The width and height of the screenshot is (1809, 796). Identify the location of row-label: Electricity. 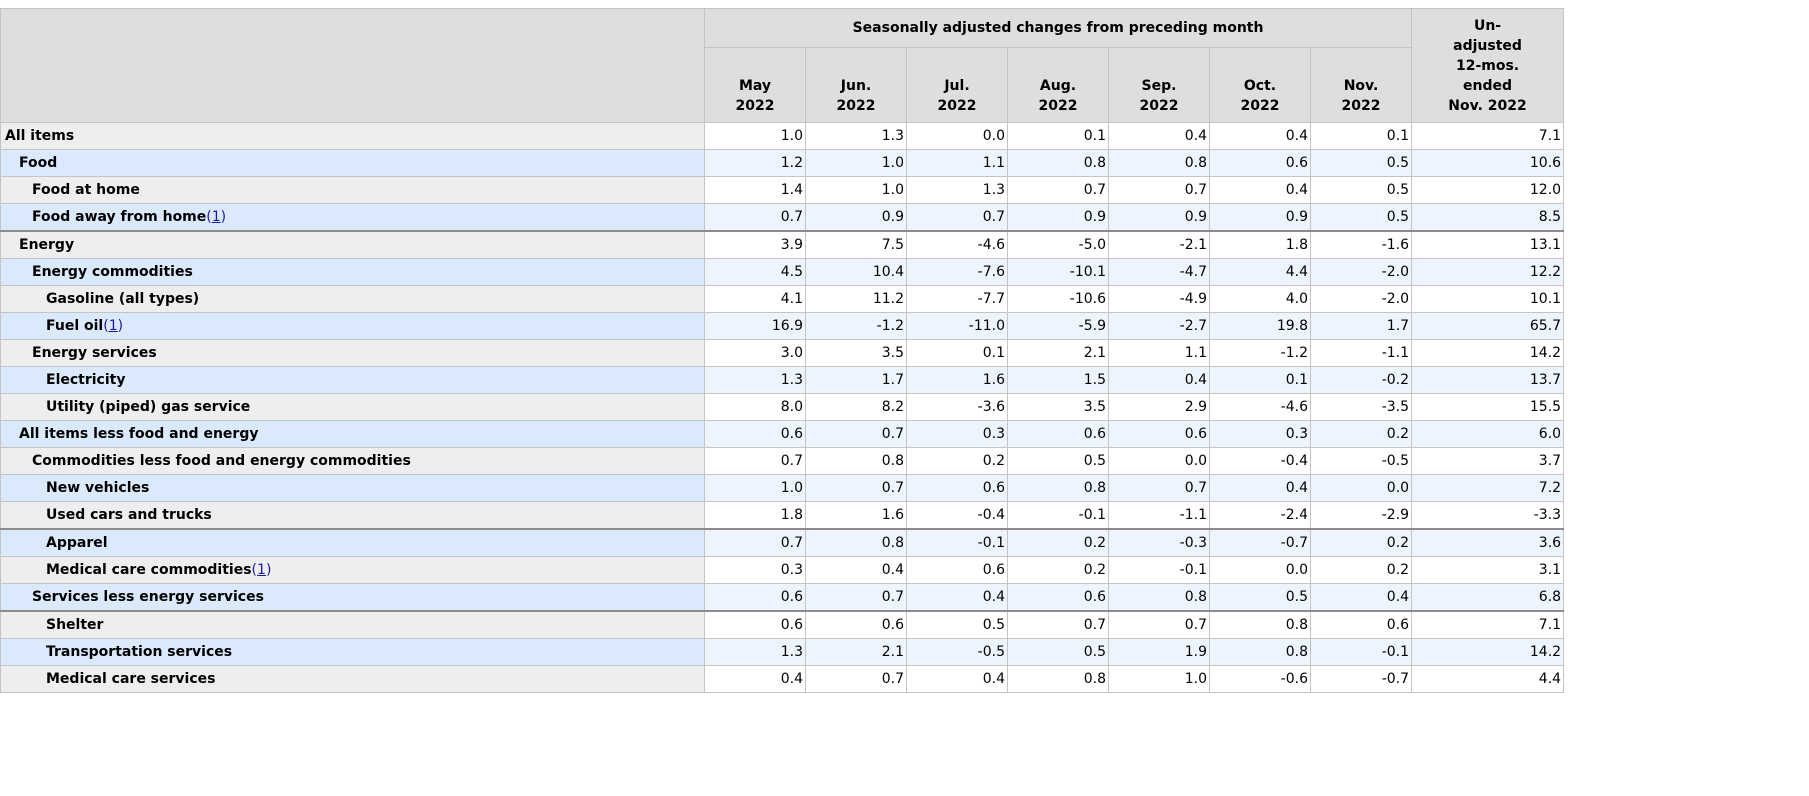
(86, 380).